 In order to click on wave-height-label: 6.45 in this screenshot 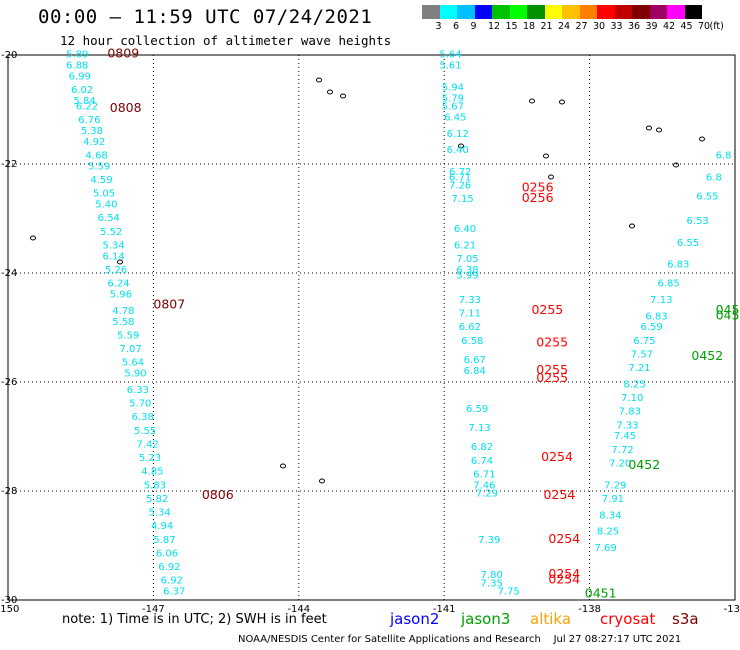, I will do `click(455, 117)`.